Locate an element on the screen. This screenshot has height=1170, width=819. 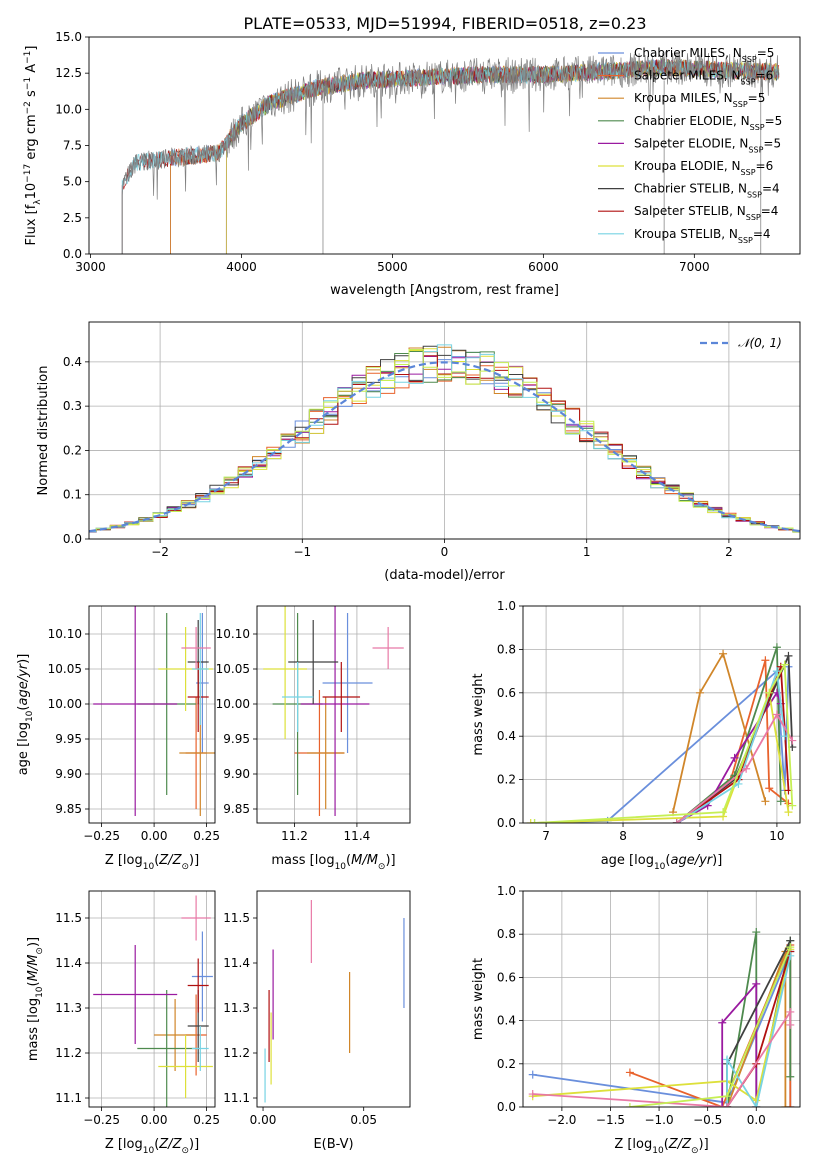
x-tick-label: −2 is located at coordinates (160, 552).